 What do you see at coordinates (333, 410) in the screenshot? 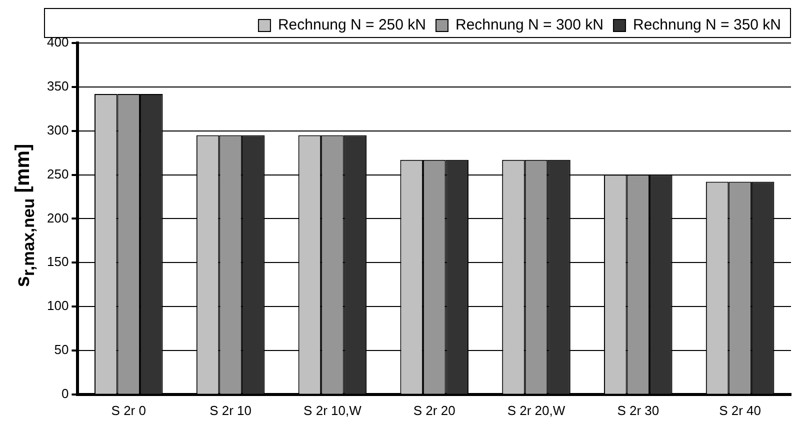
I see `x-tick-label: S 2r 10,W` at bounding box center [333, 410].